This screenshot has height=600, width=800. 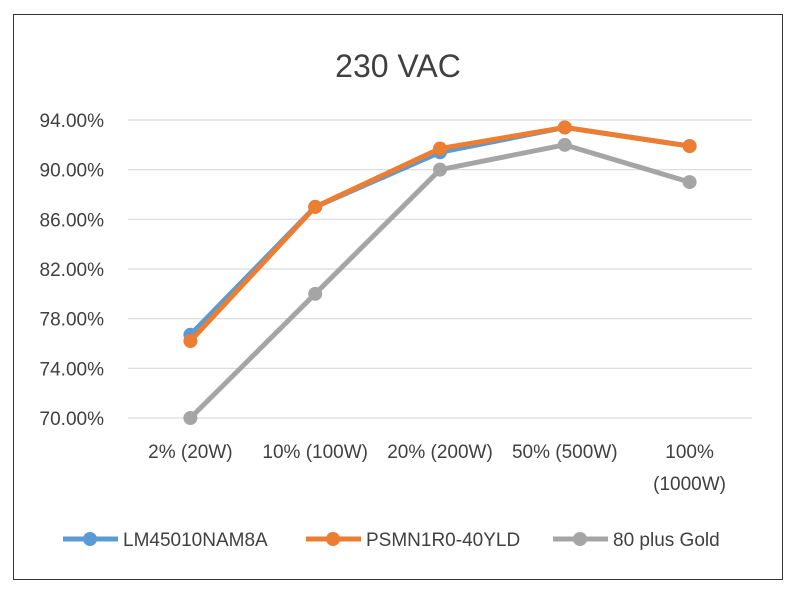 I want to click on legend: LM45010NAM8A PSMN1R0-40YLD 80 plus Gold, so click(x=391, y=540).